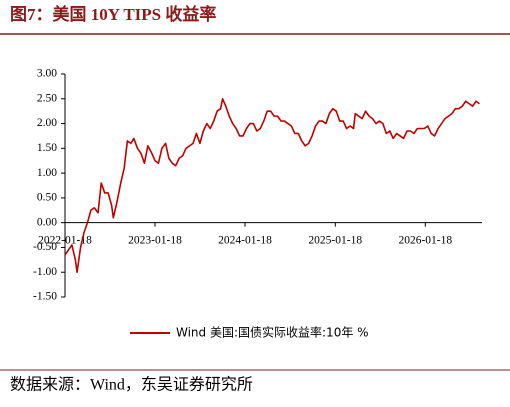 The width and height of the screenshot is (510, 407). Describe the element at coordinates (272, 332) in the screenshot. I see `legend-label: Wind 美国:国债实际收益率:10年 %` at that location.